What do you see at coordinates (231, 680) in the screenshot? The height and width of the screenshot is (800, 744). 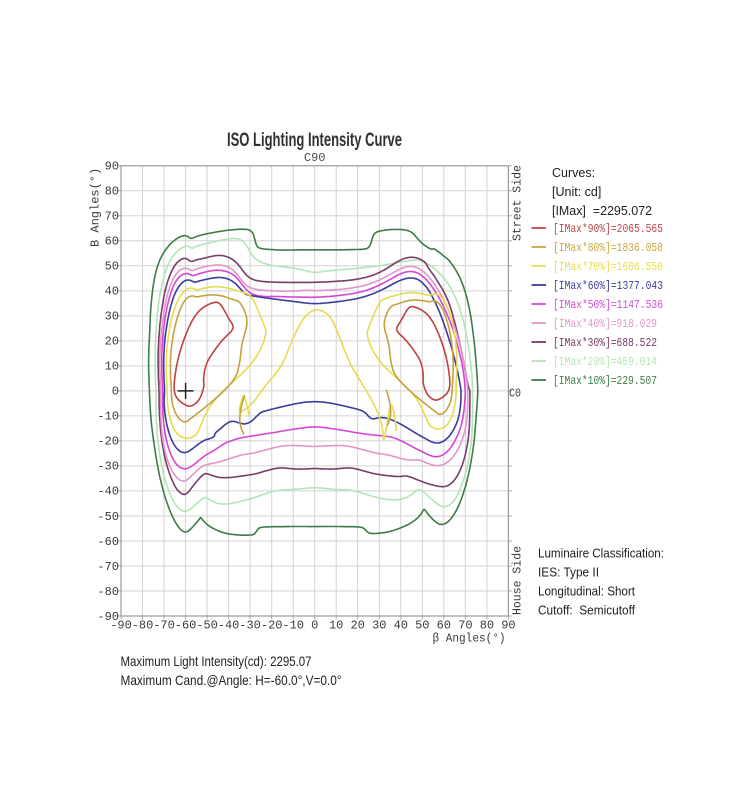 I see `svg-text:Maximum Cand.@Angle: H=-60.0°,: Maximum Cand.@Angle: H=-60.0°,V=0.0°` at bounding box center [231, 680].